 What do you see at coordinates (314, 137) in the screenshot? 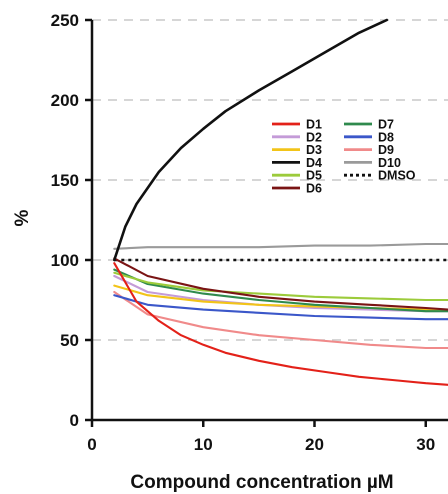
I see `legend-label-d2: D2` at bounding box center [314, 137].